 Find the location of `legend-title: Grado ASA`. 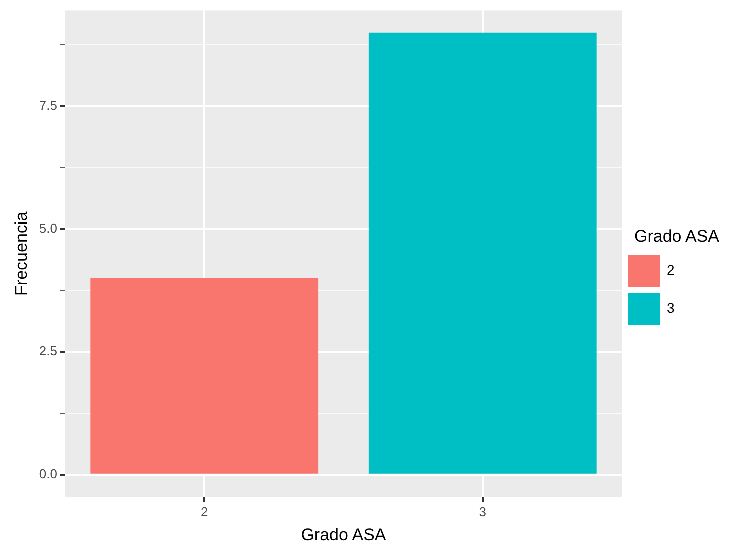

legend-title: Grado ASA is located at coordinates (677, 236).